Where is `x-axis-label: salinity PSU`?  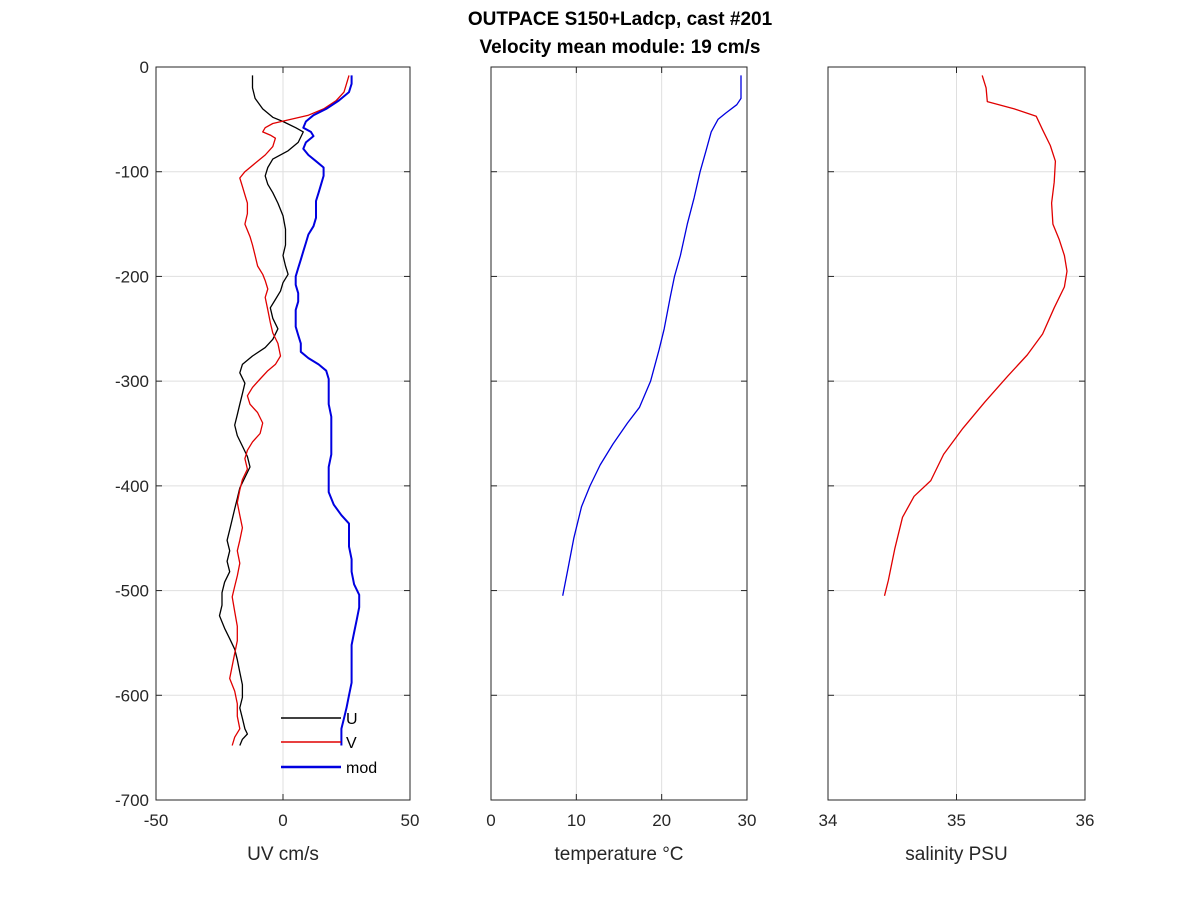
x-axis-label: salinity PSU is located at coordinates (956, 854).